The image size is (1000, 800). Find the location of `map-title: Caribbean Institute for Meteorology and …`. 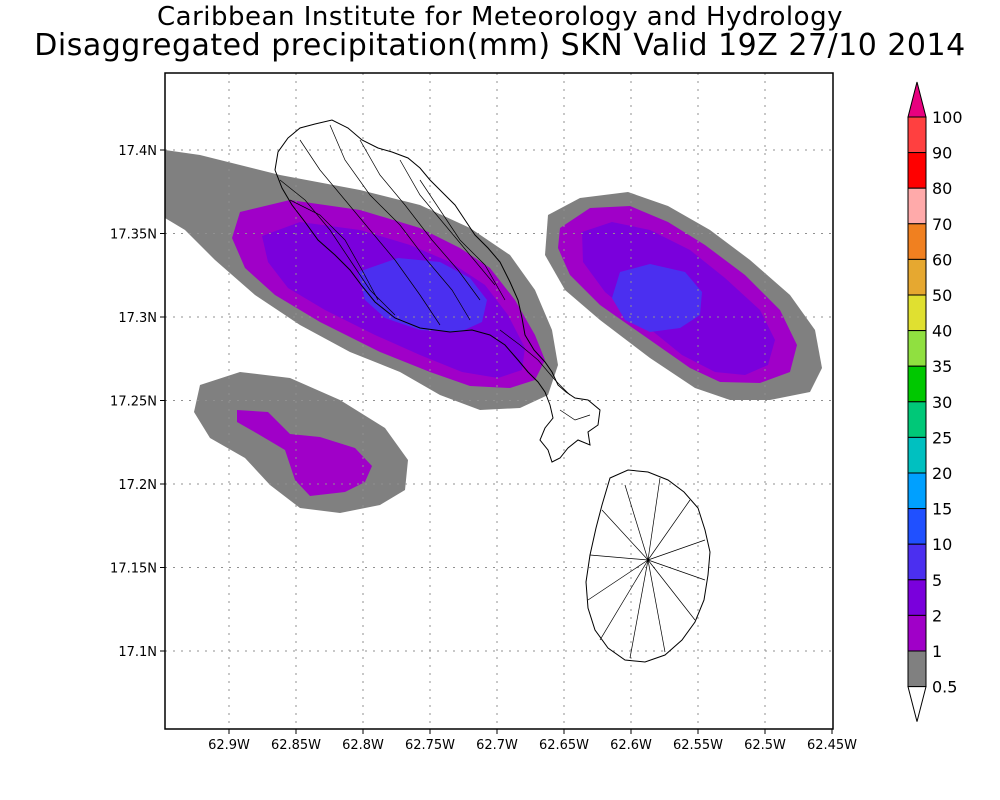

map-title: Caribbean Institute for Meteorology and … is located at coordinates (500, 17).